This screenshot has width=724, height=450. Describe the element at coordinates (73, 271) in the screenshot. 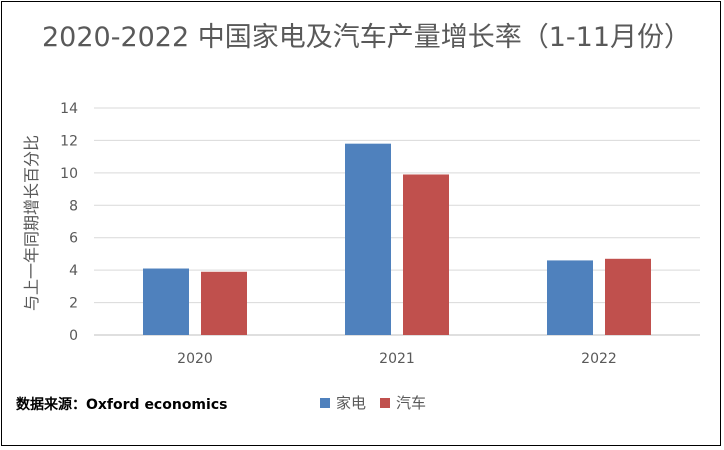

I see `y-tick-label: 4` at that location.